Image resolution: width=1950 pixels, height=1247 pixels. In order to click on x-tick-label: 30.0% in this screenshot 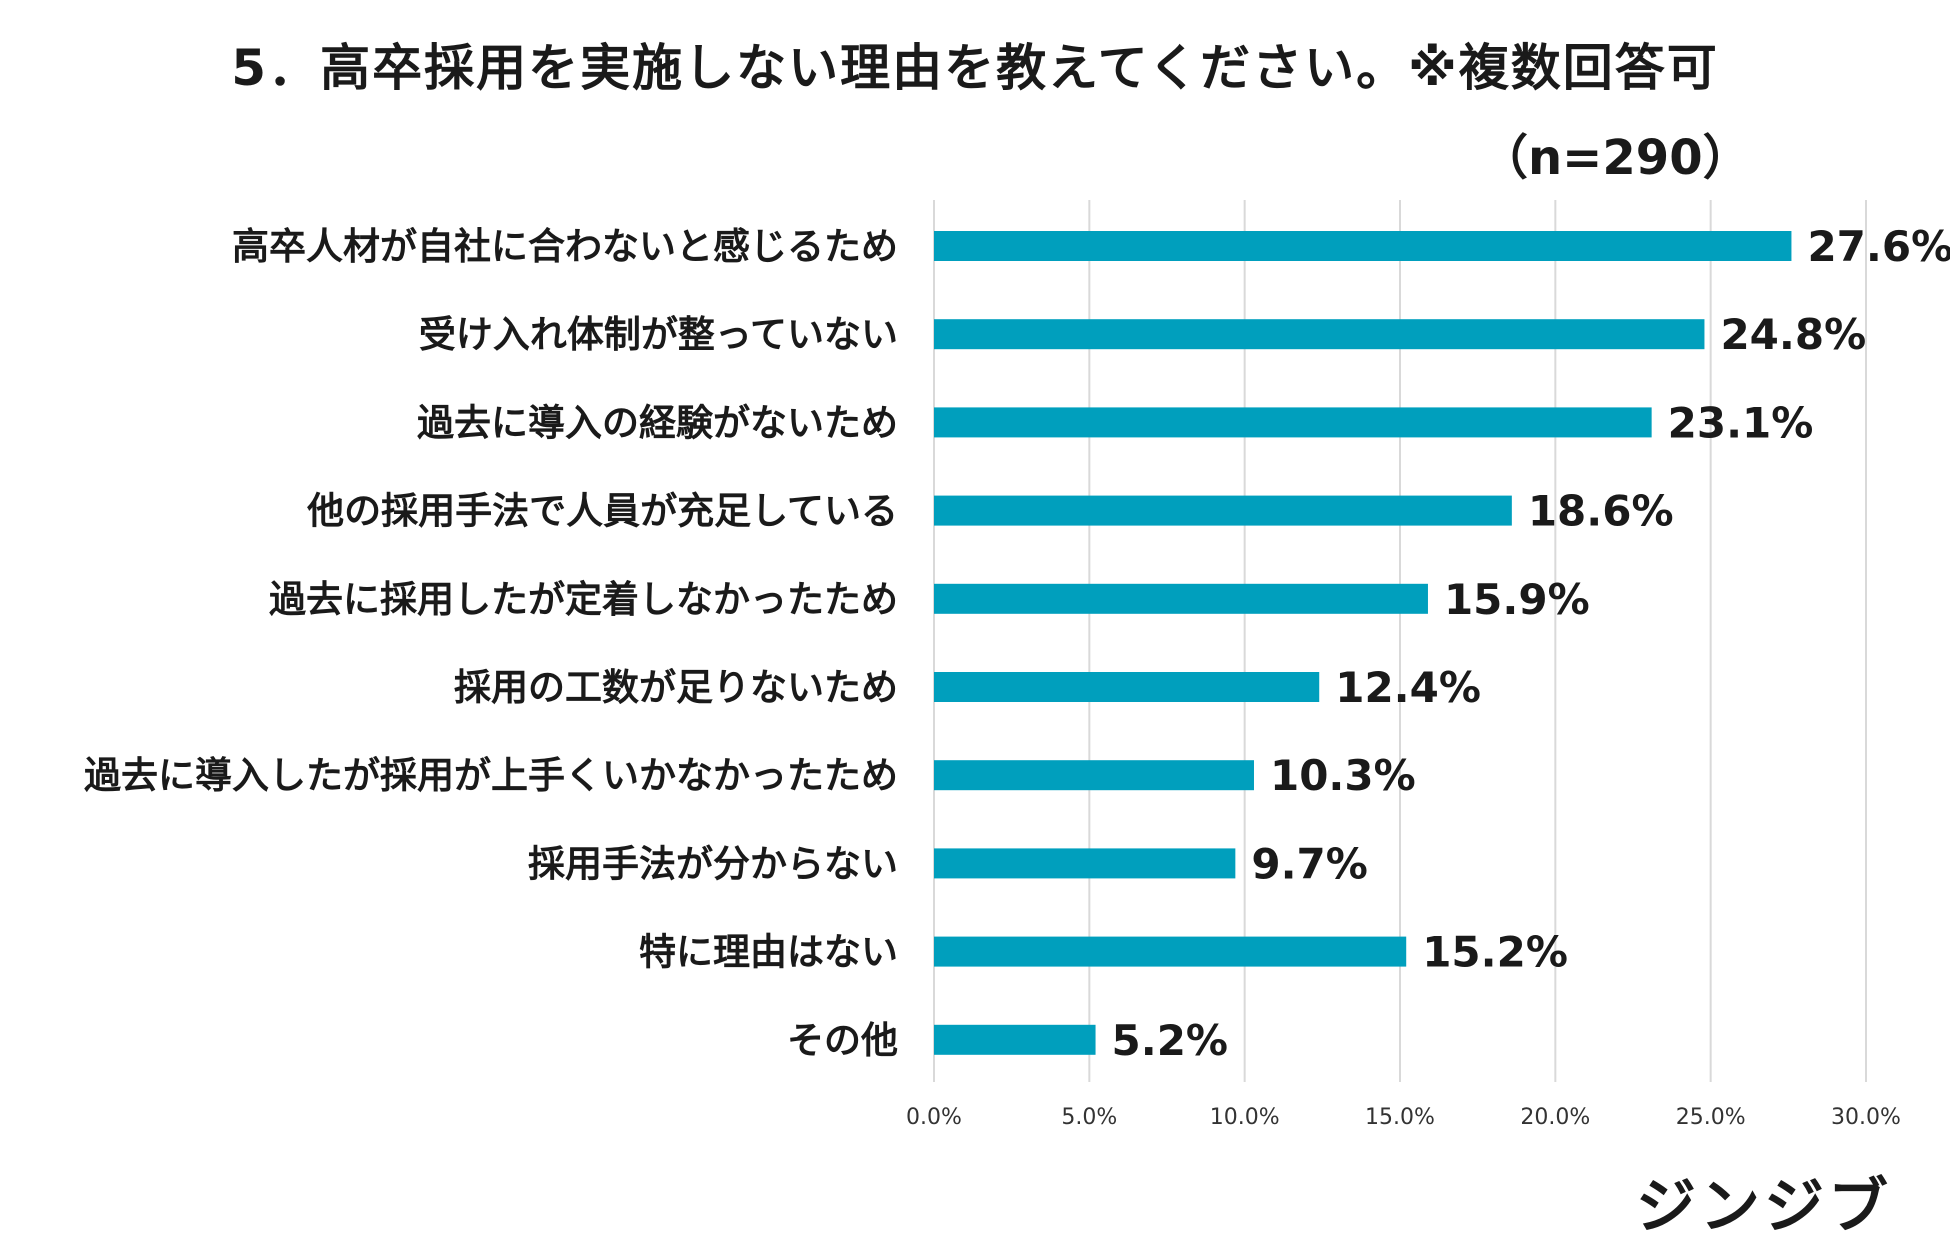, I will do `click(1866, 1117)`.